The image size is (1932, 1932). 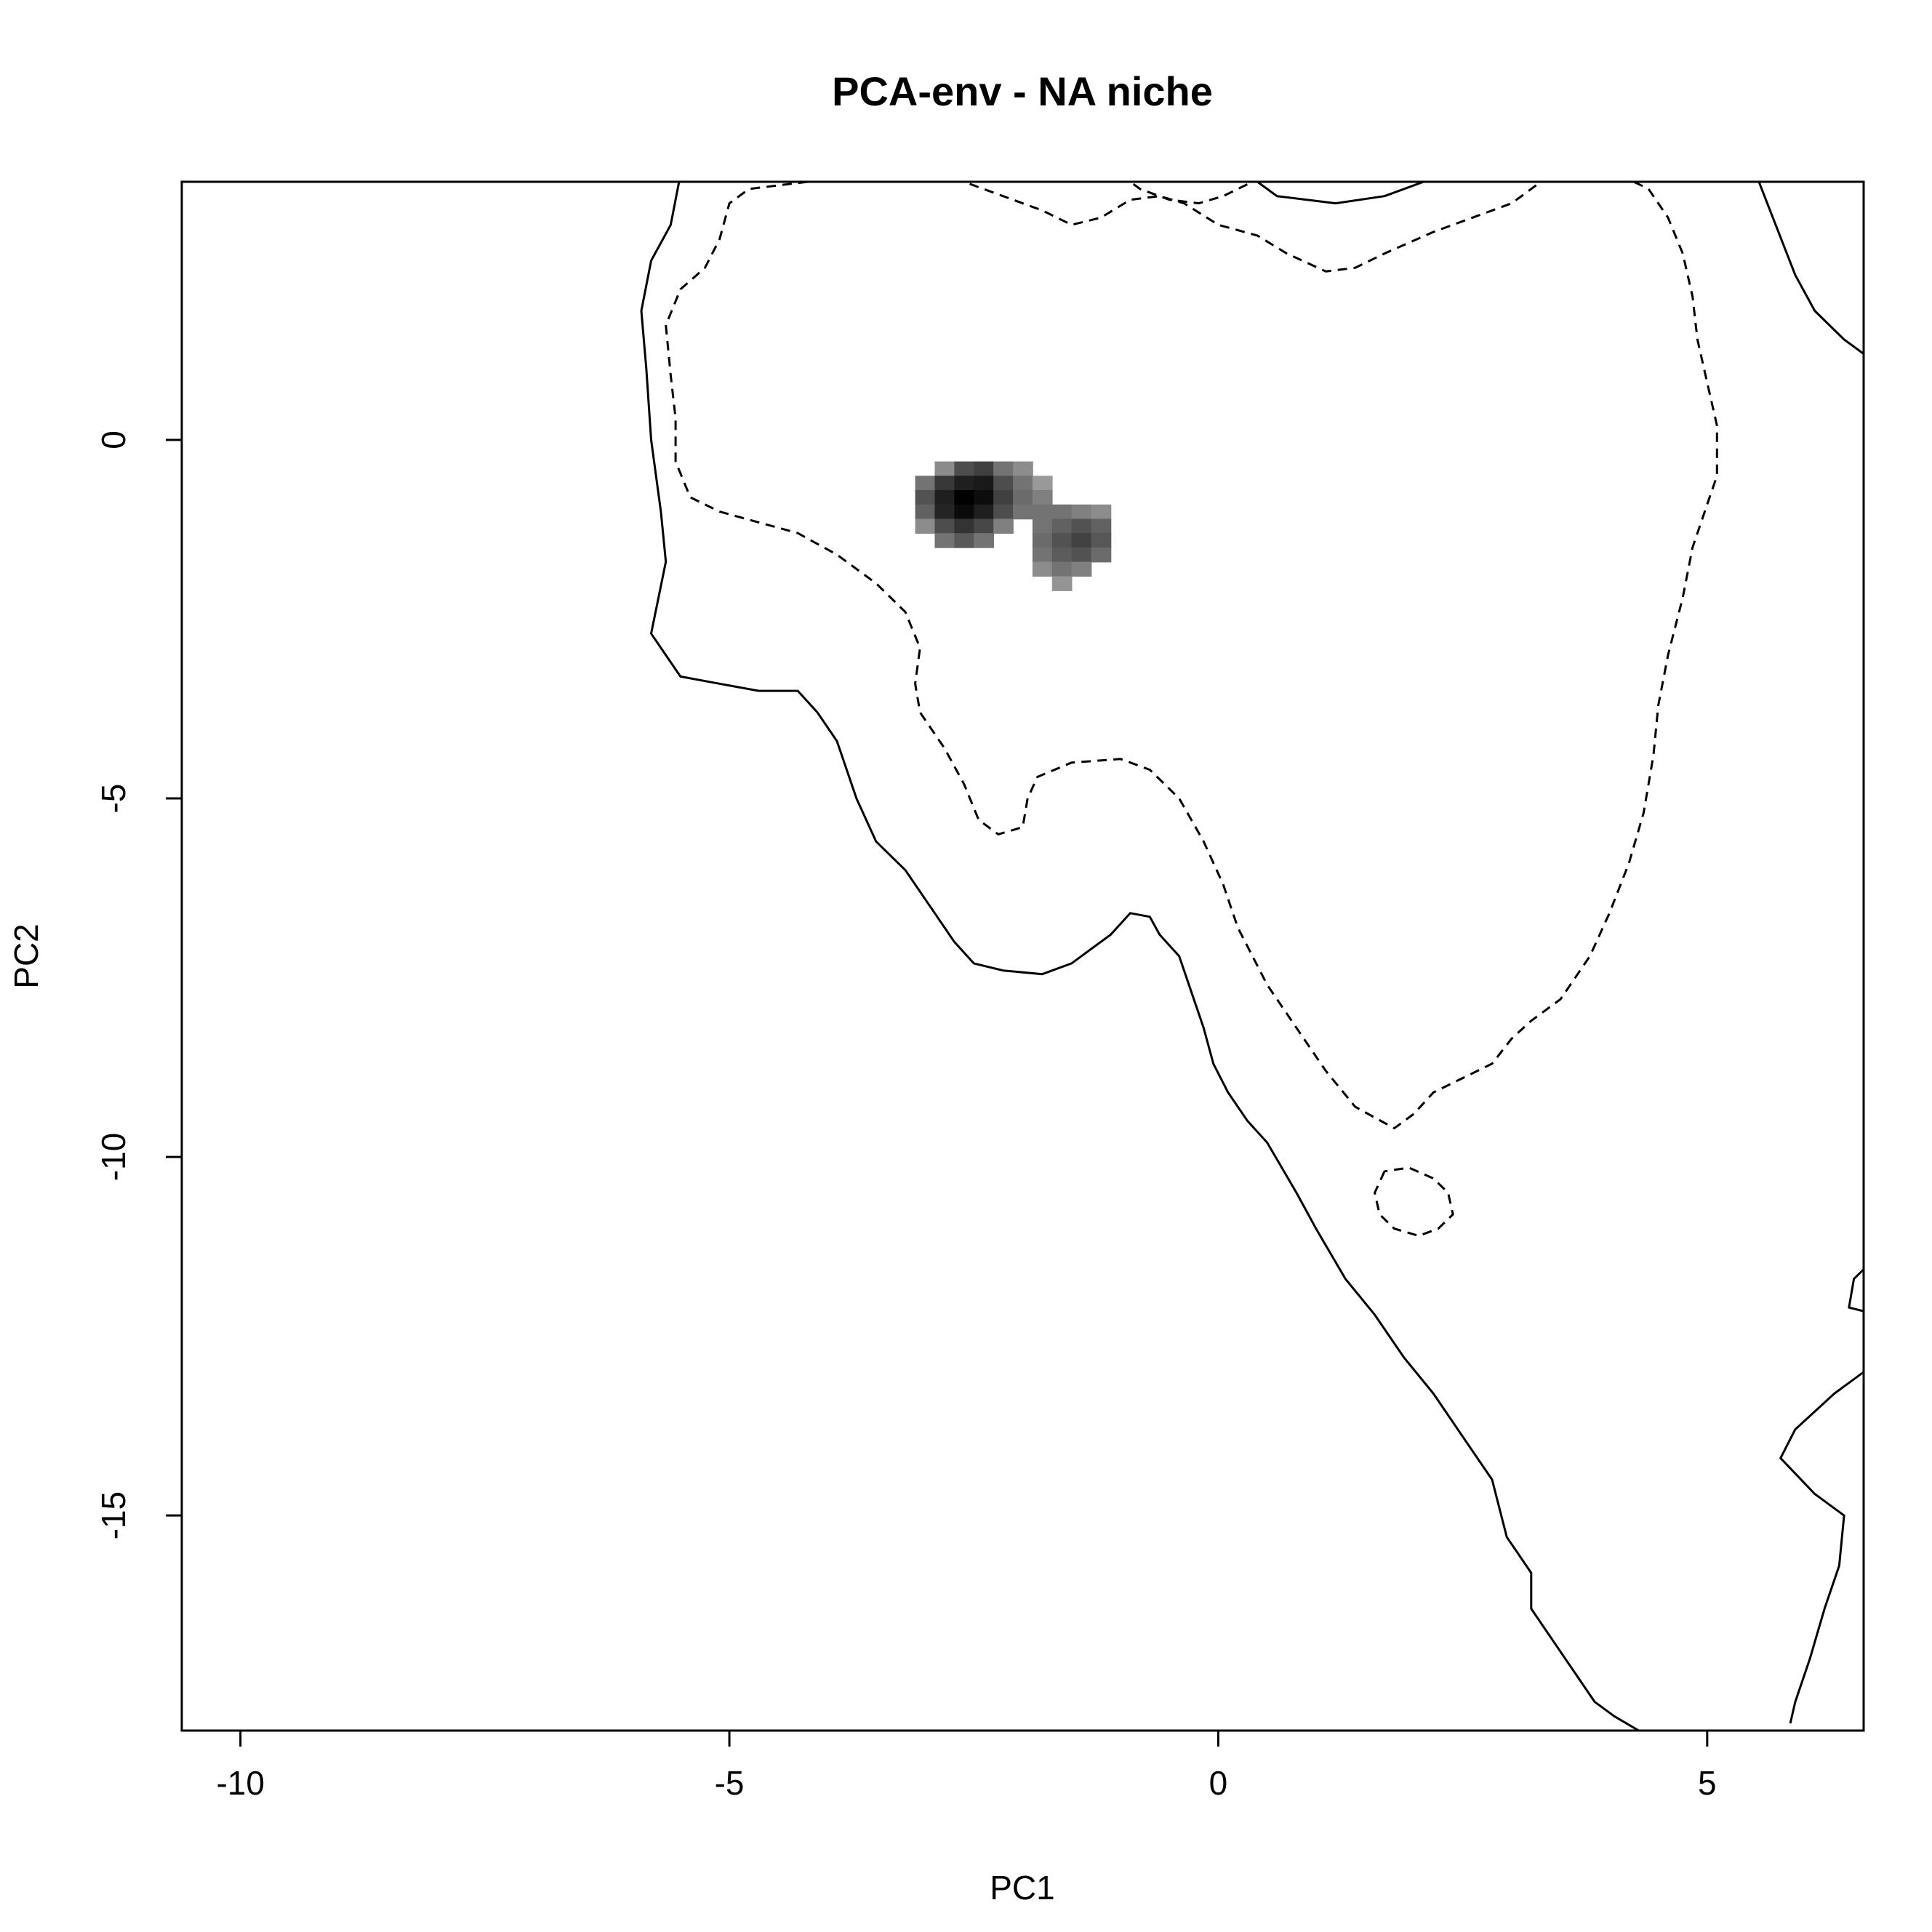 What do you see at coordinates (240, 1783) in the screenshot?
I see `x-tick-label: -10` at bounding box center [240, 1783].